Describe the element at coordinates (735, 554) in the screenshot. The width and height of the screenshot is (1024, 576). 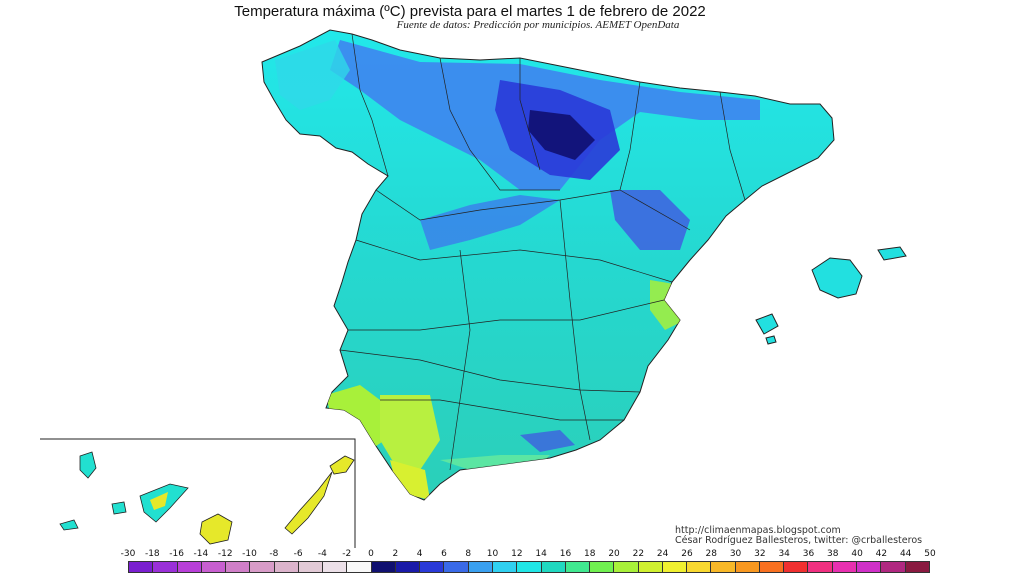
I see `legend-tick-label: 30` at that location.